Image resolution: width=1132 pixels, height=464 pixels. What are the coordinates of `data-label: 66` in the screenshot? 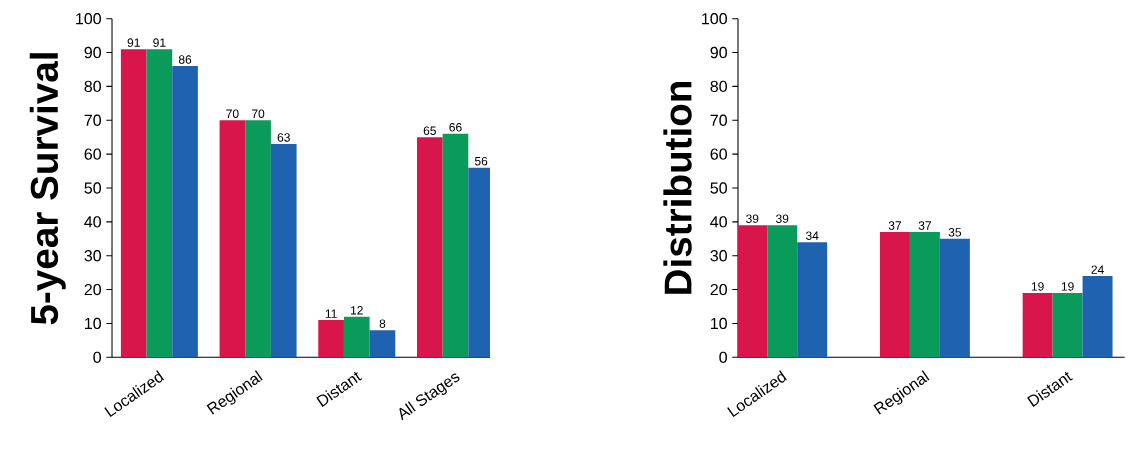 It's located at (455, 127).